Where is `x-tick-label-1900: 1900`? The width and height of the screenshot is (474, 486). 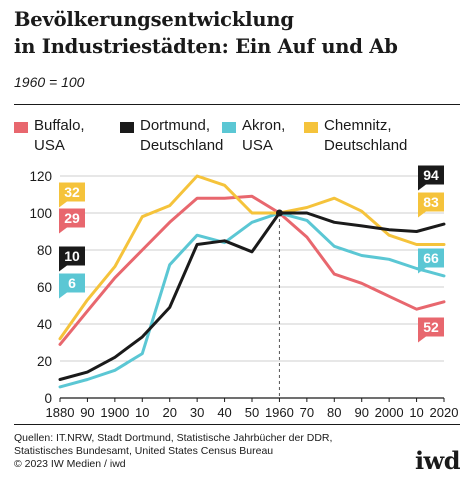
x-tick-label-1900: 1900 is located at coordinates (114, 412).